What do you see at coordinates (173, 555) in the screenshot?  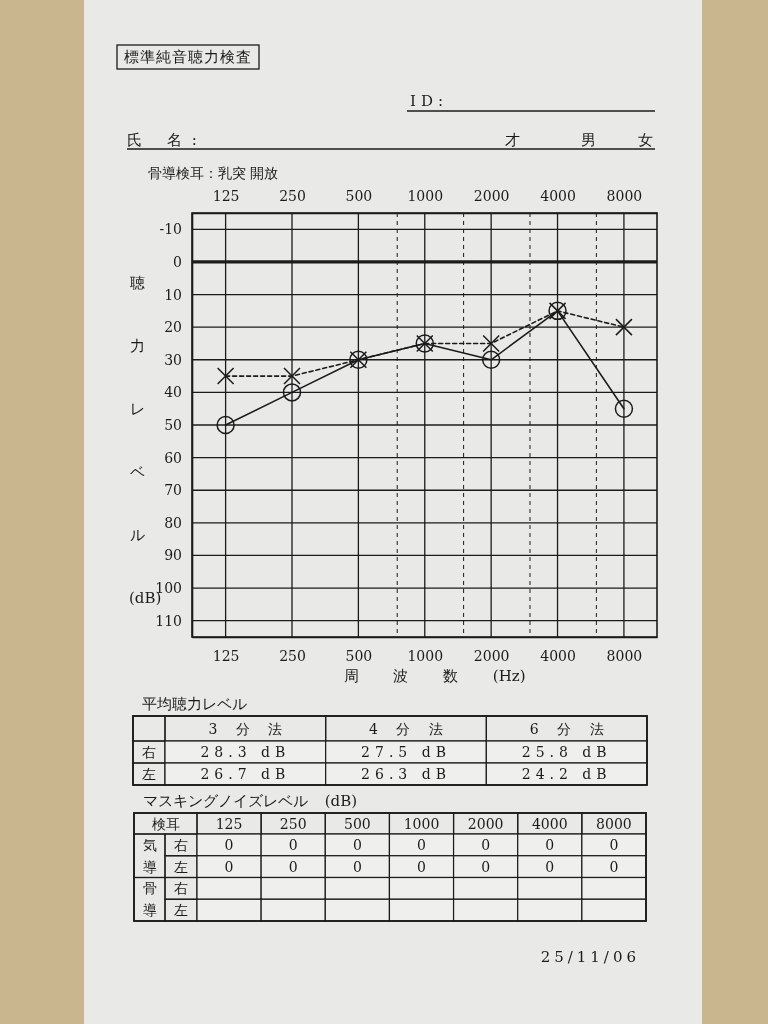 I see `y-tick-label: 90` at bounding box center [173, 555].